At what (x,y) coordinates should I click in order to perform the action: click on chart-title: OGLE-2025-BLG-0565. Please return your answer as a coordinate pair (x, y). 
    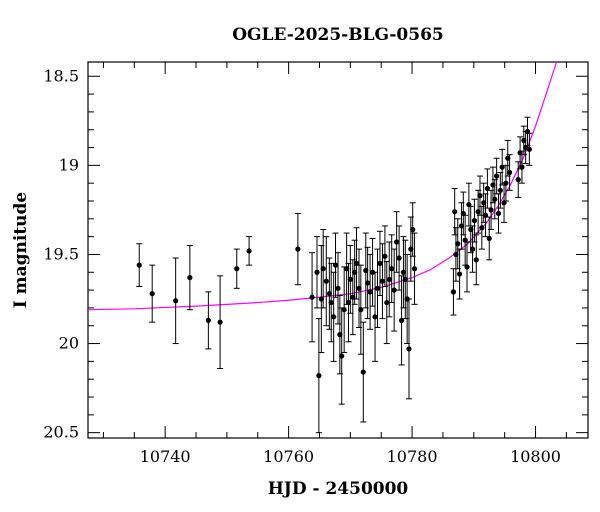
    Looking at the image, I should click on (338, 35).